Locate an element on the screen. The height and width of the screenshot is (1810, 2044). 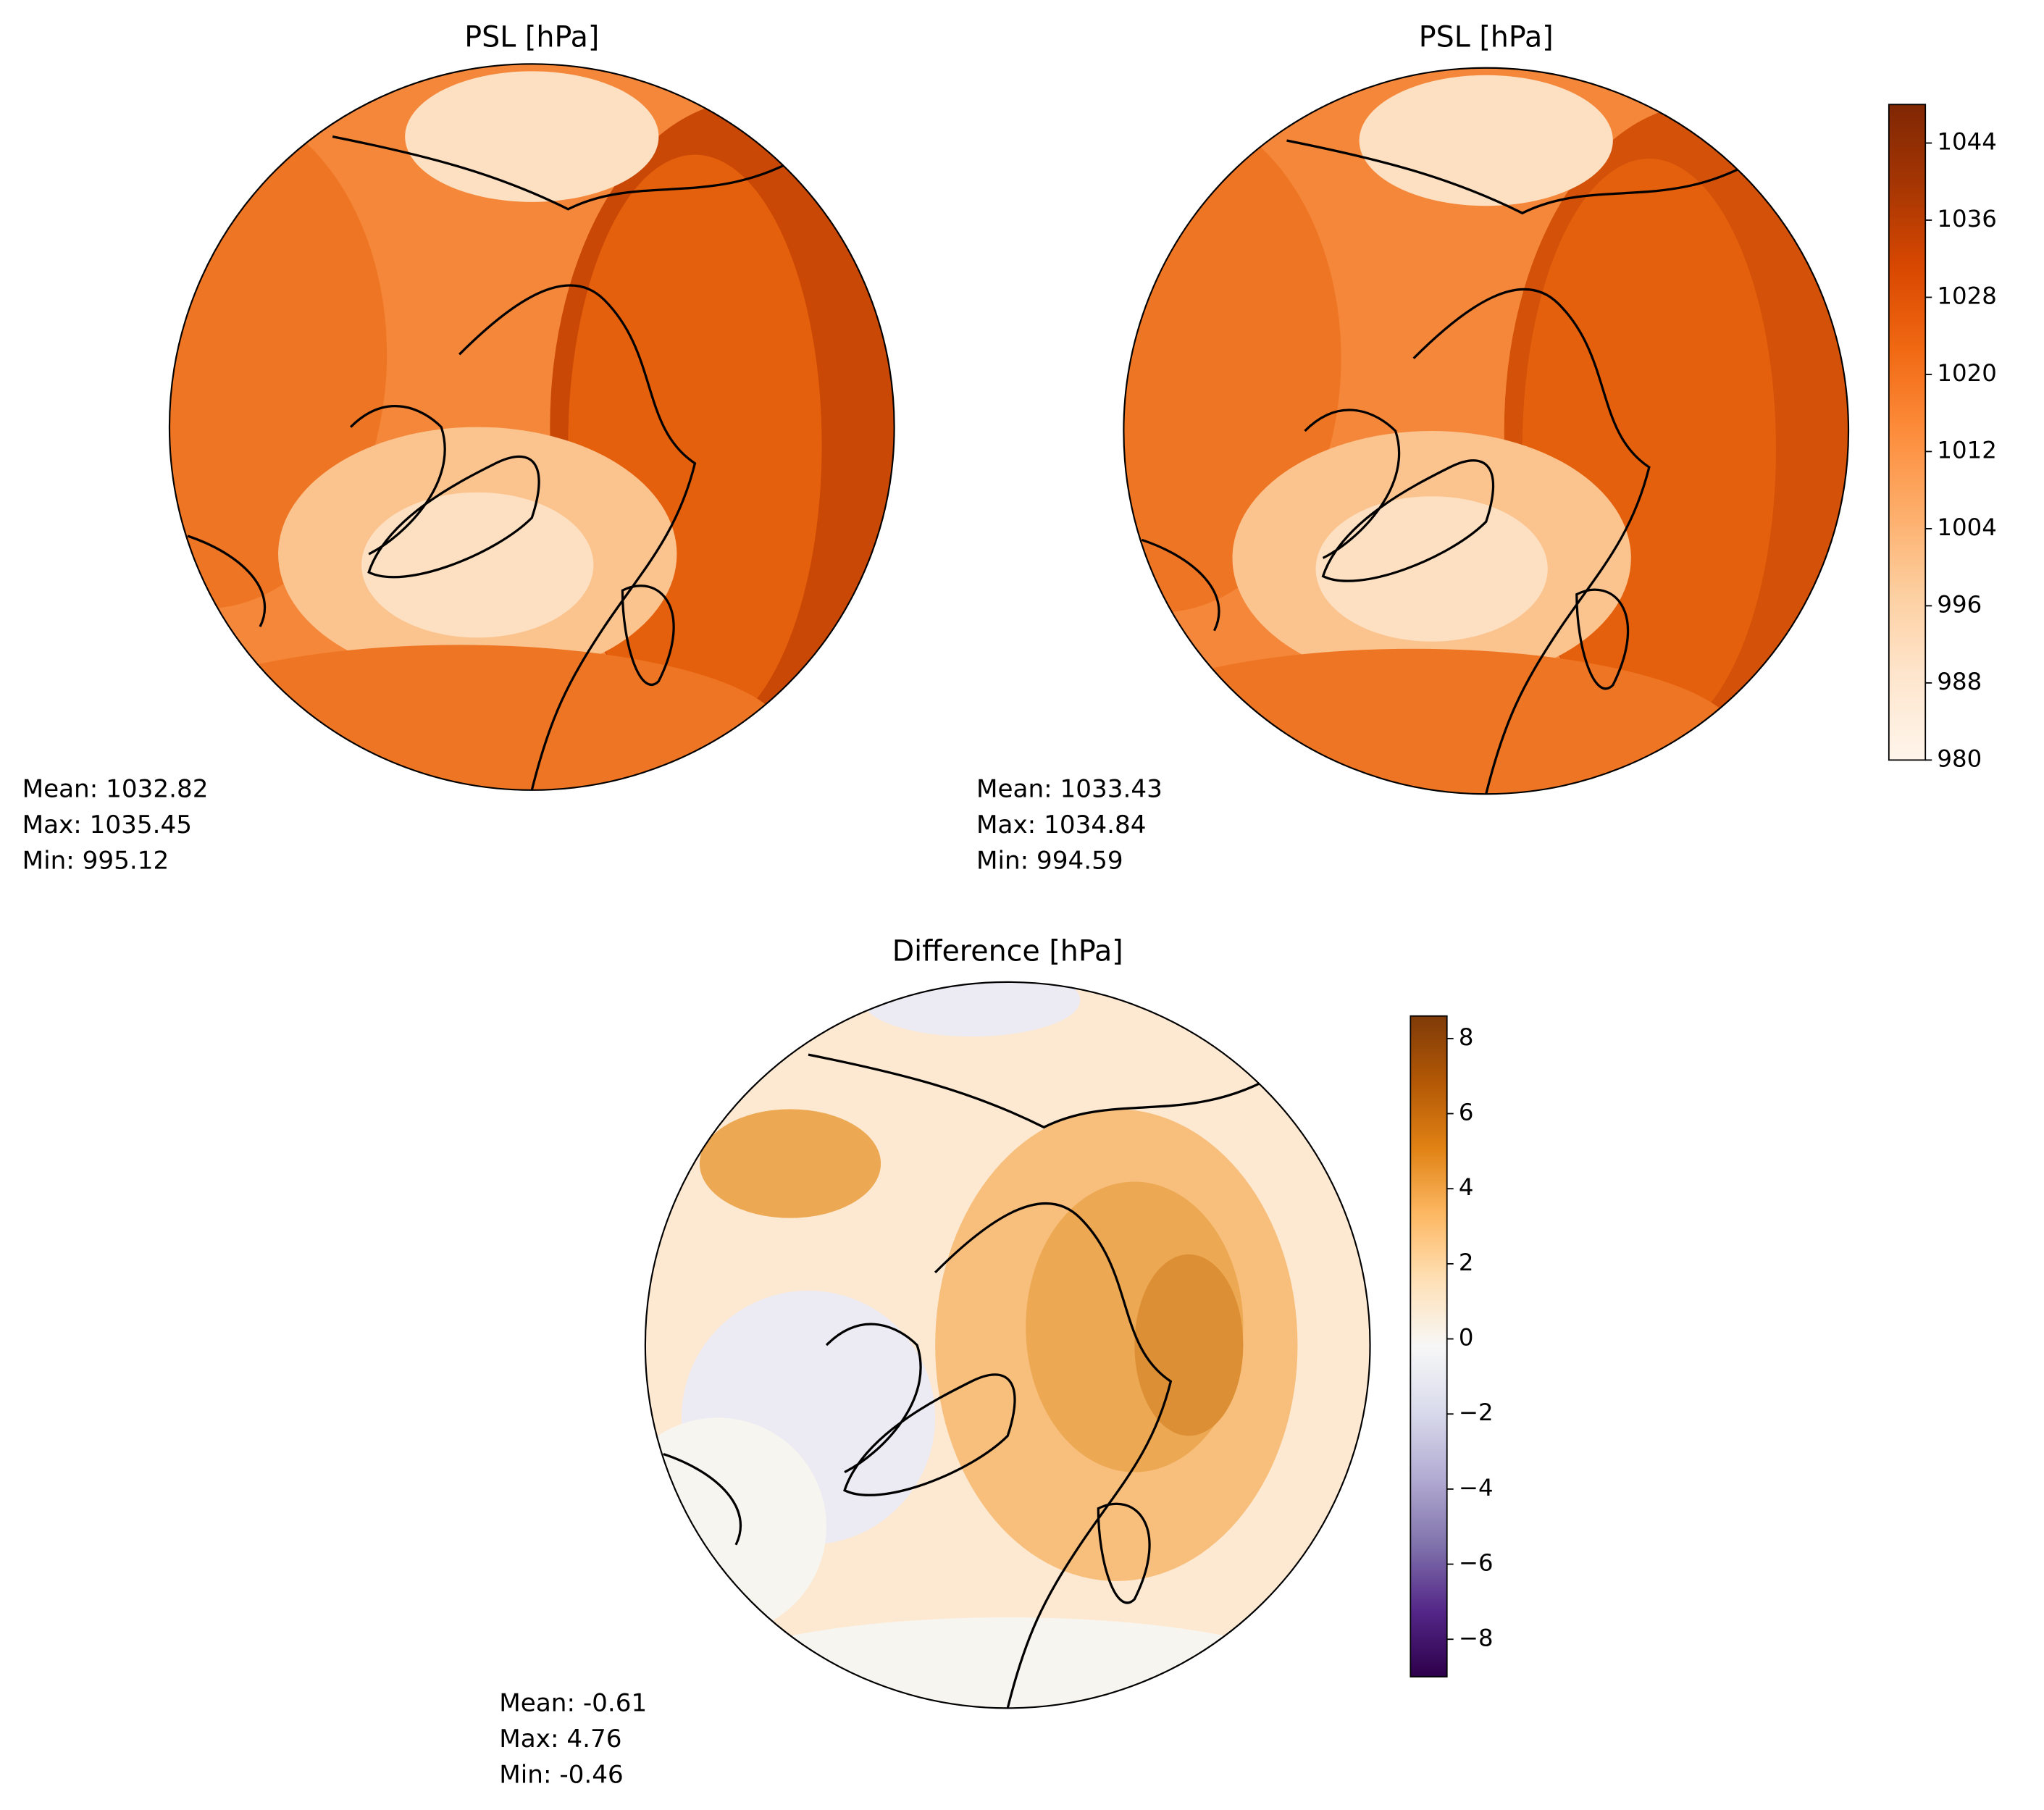
stat-label: Min: 995.12 is located at coordinates (95, 860).